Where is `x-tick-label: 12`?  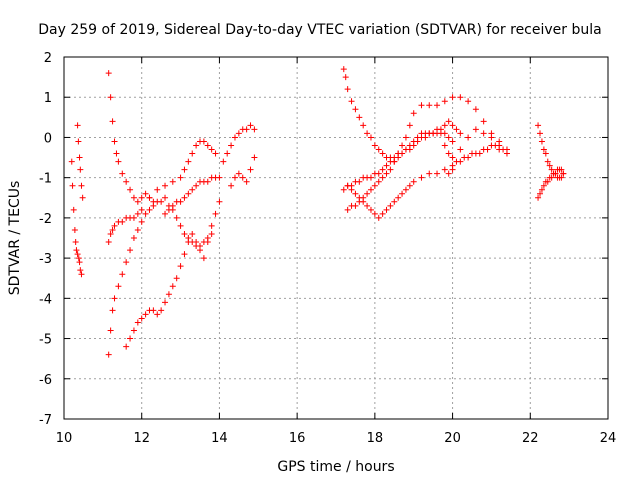
x-tick-label: 12 is located at coordinates (141, 438).